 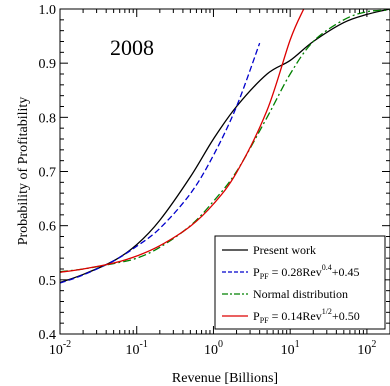 What do you see at coordinates (284, 250) in the screenshot?
I see `legend-label-1: Present work` at bounding box center [284, 250].